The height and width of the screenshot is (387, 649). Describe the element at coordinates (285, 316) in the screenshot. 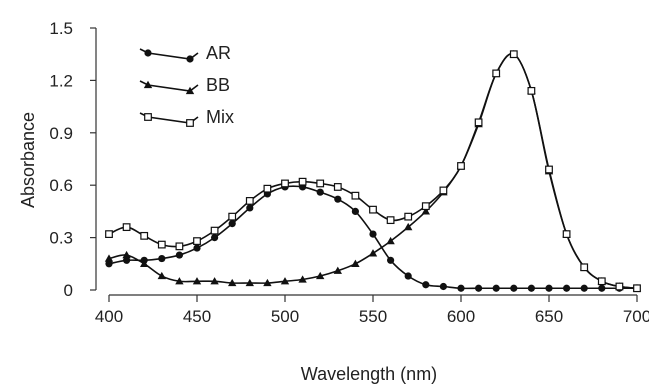

I see `x-tick-label: 500` at that location.